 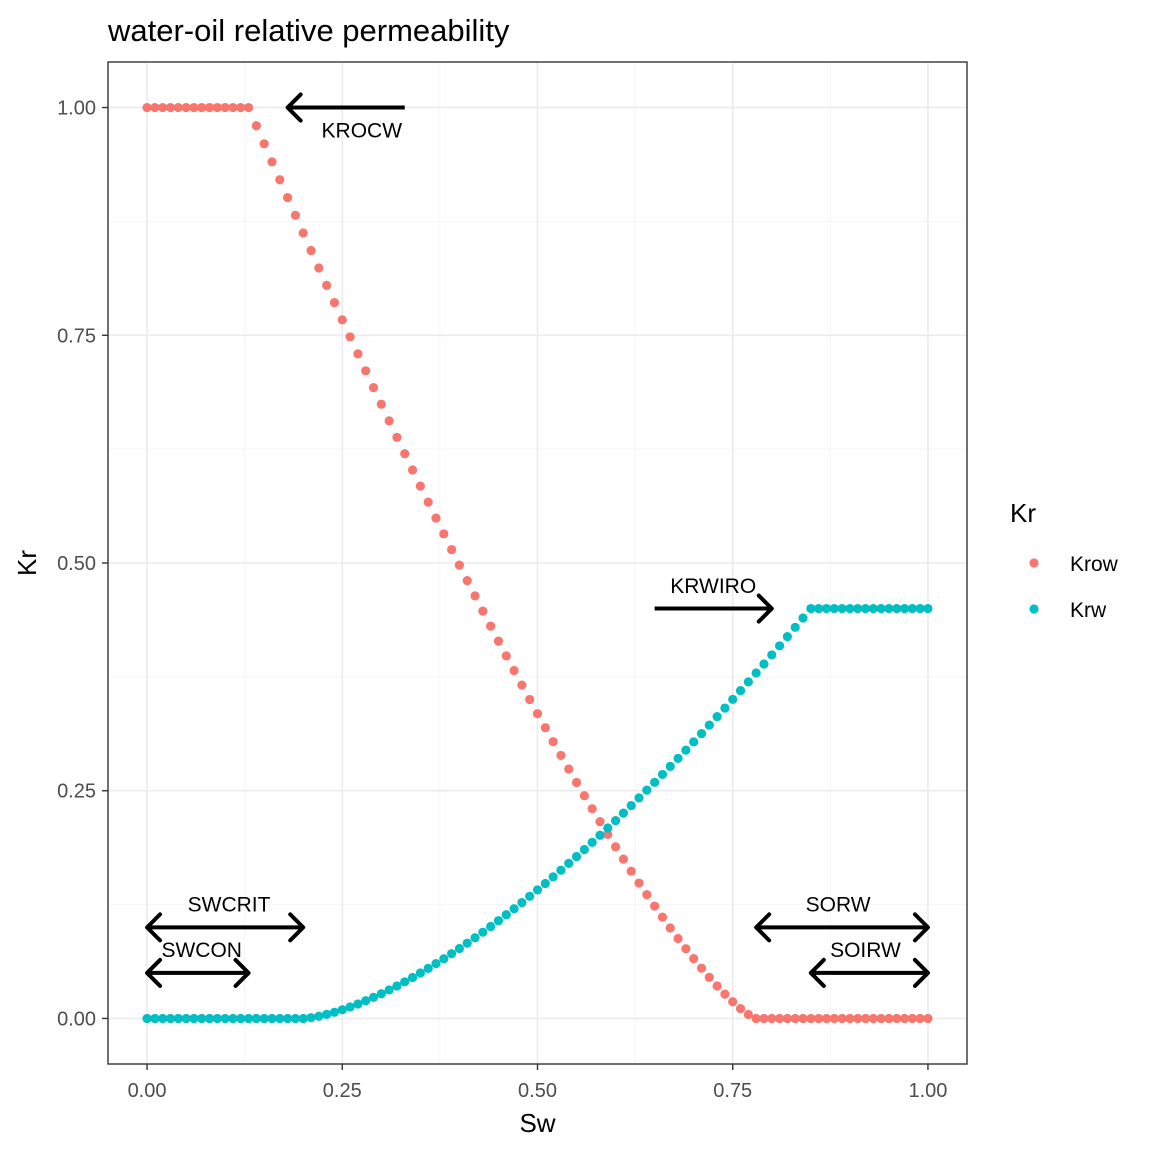 What do you see at coordinates (714, 599) in the screenshot?
I see `annotation-krwiro: KRWIRO` at bounding box center [714, 599].